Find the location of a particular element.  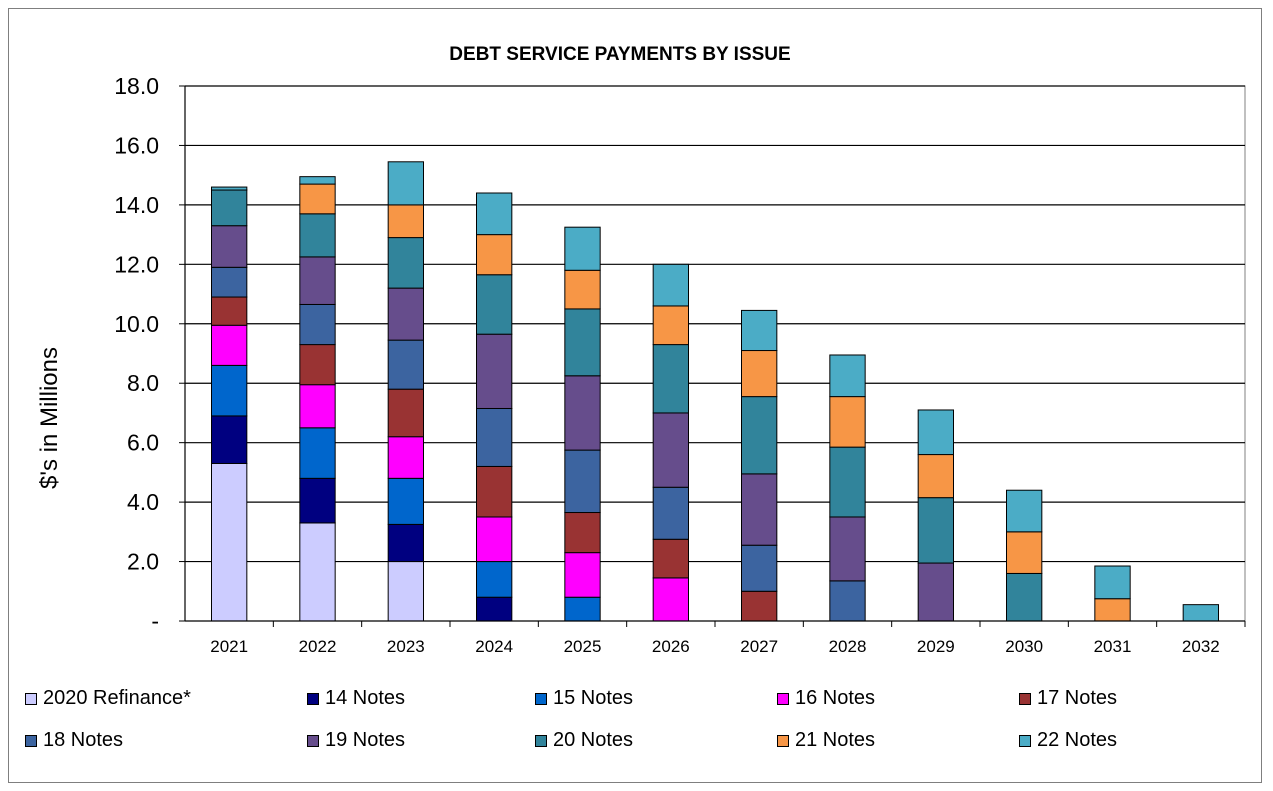

legend-label: 18 Notes is located at coordinates (83, 740).